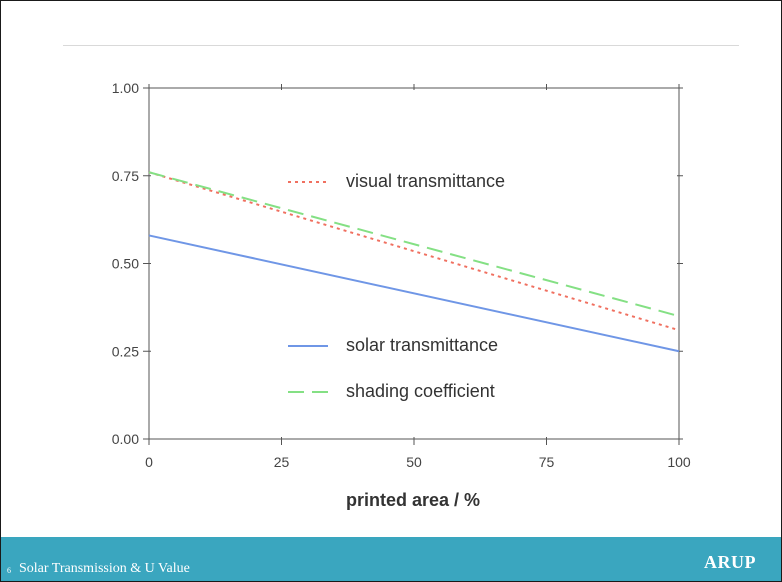 The width and height of the screenshot is (782, 582). I want to click on slide-number: 6, so click(9, 570).